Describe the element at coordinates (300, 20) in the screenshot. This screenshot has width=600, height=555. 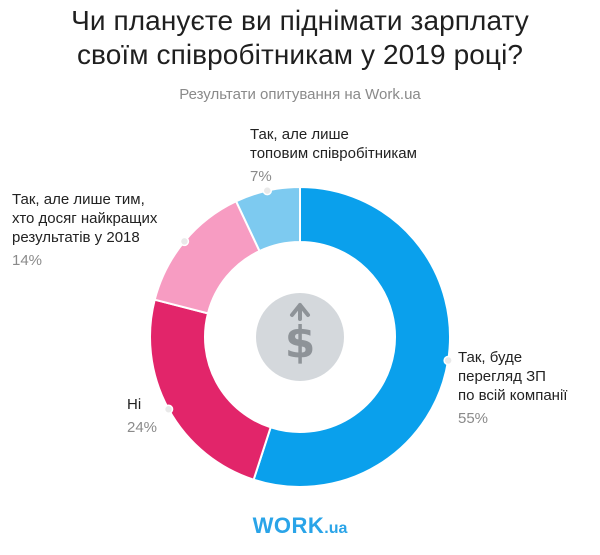
I see `chart-title-line-1: Чи плануєте ви піднімати зарплату` at that location.